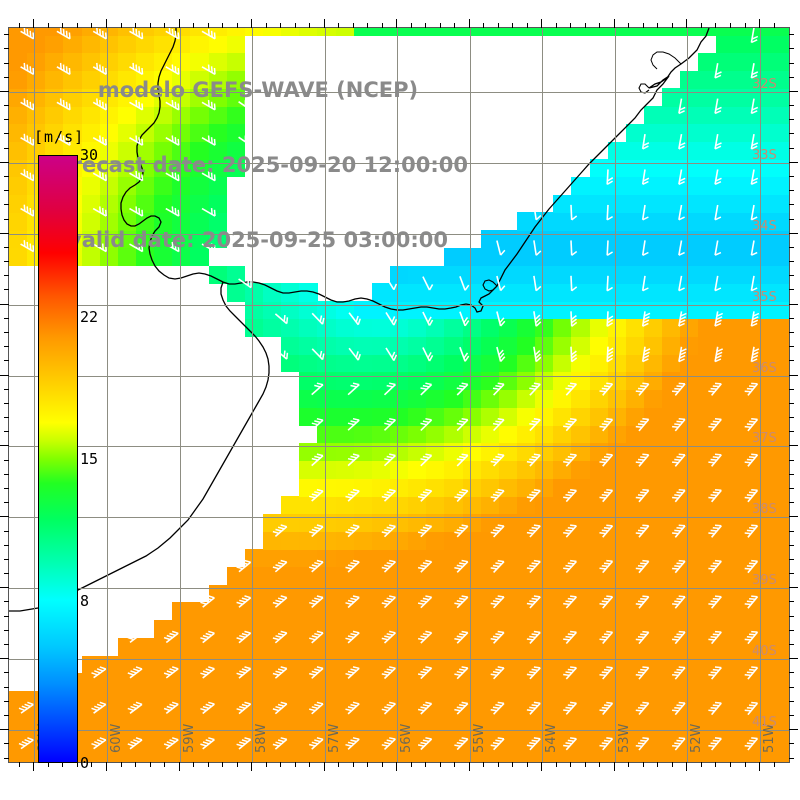 Image resolution: width=800 pixels, height=800 pixels. What do you see at coordinates (764, 368) in the screenshot?
I see `lat-label: 36S` at bounding box center [764, 368].